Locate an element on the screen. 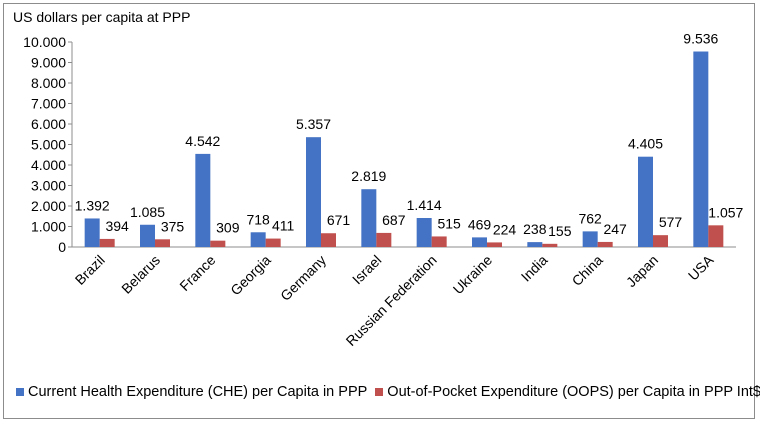  legend-swatch-oops is located at coordinates (379, 392).